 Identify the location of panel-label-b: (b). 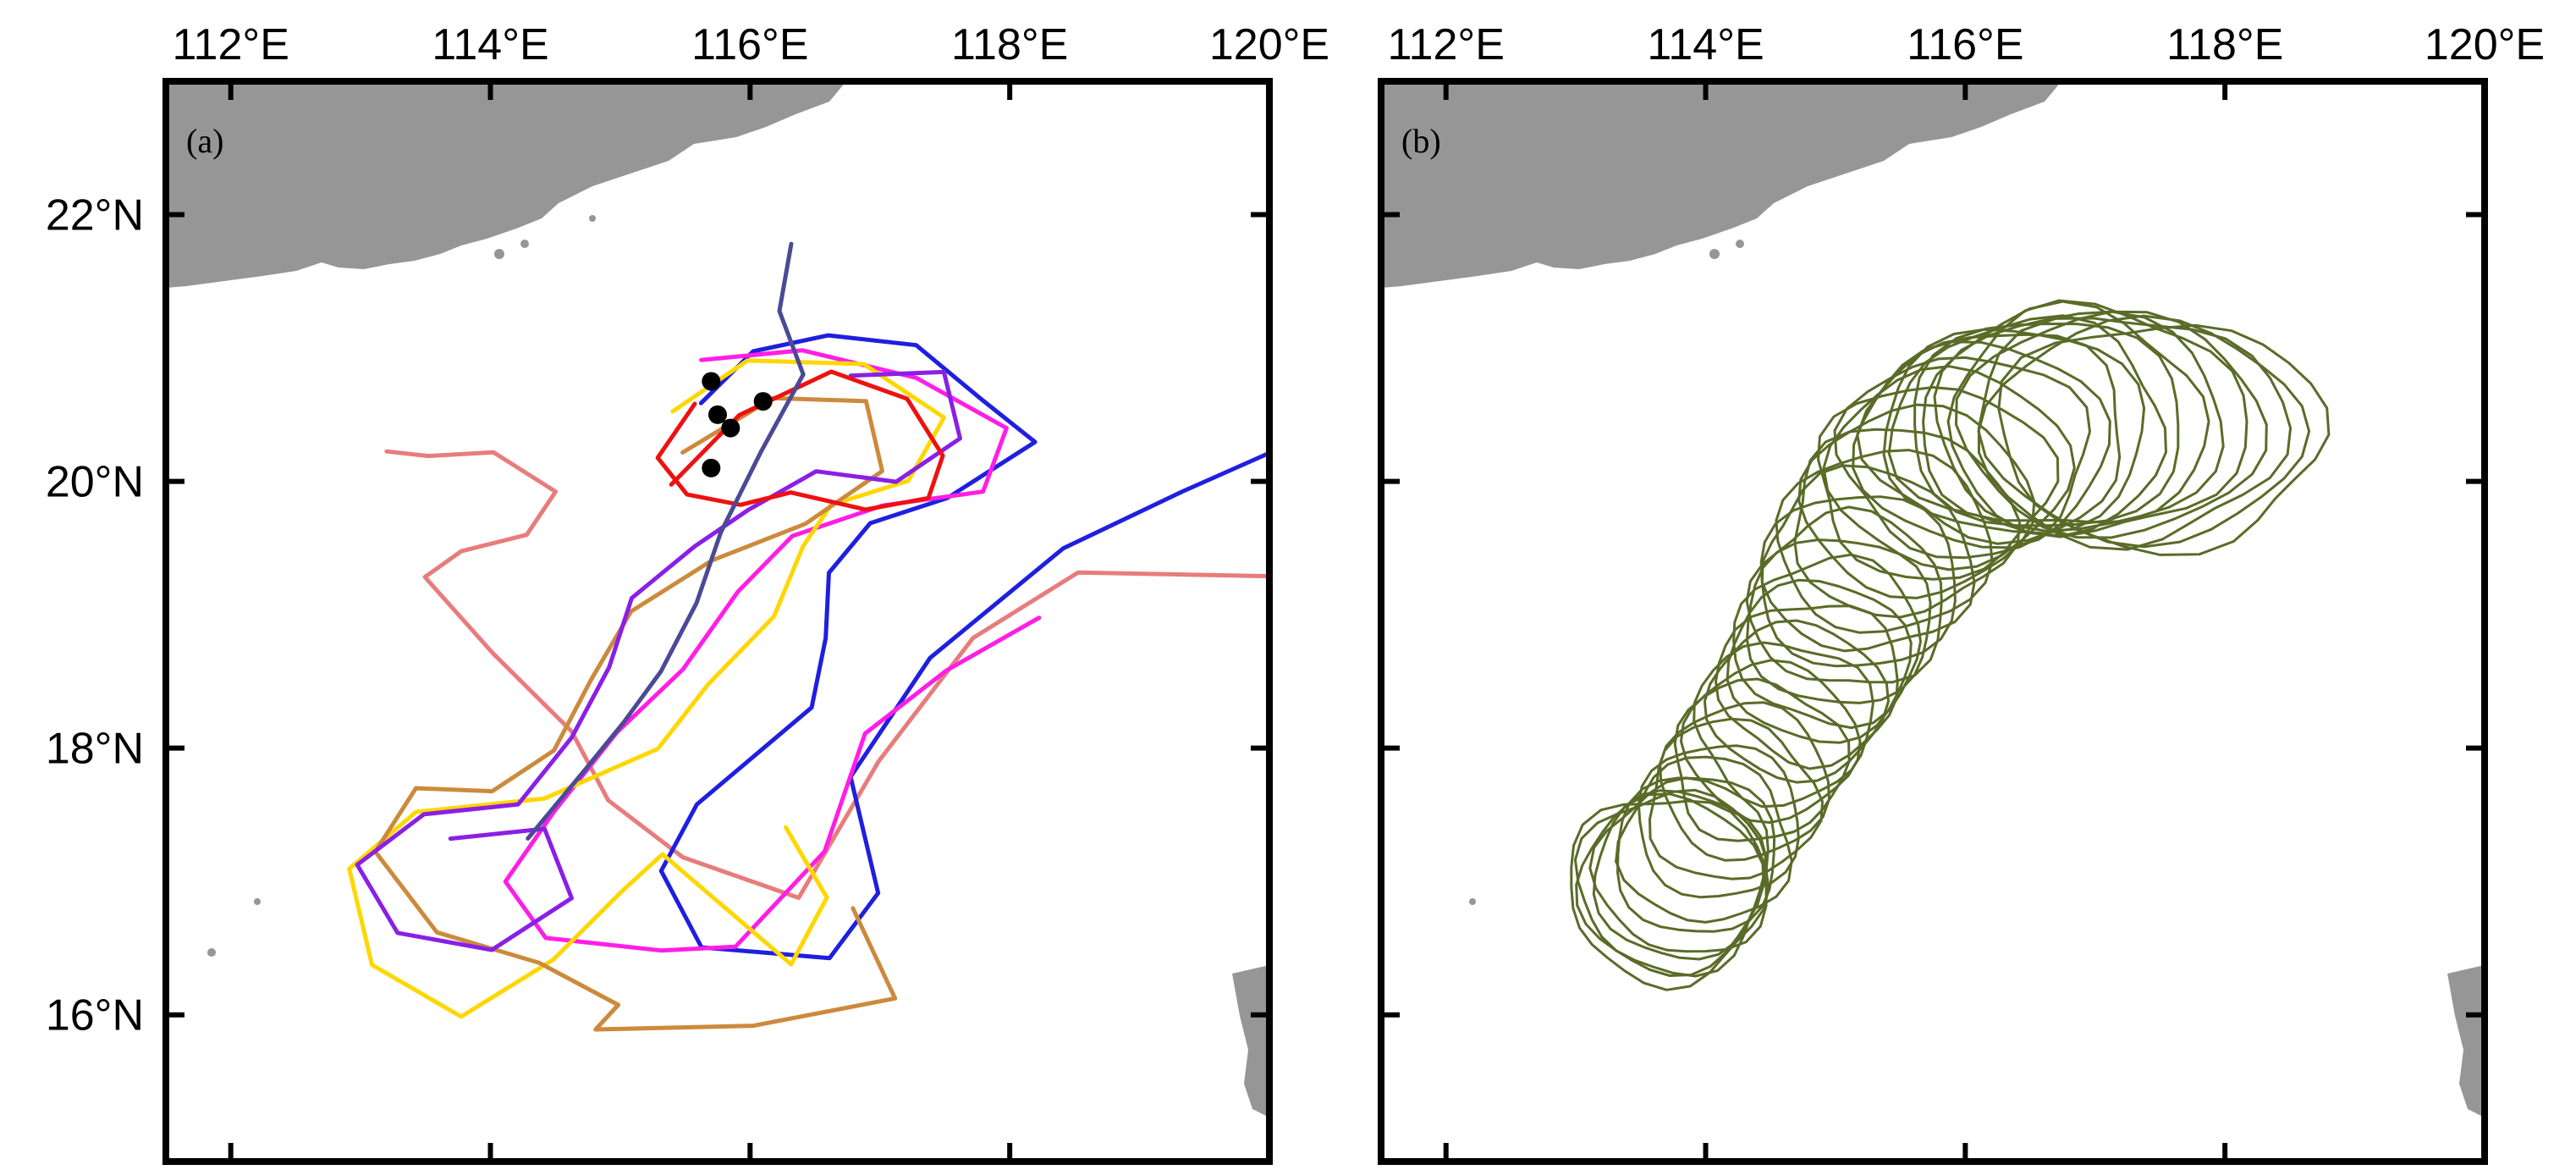
(1421, 141).